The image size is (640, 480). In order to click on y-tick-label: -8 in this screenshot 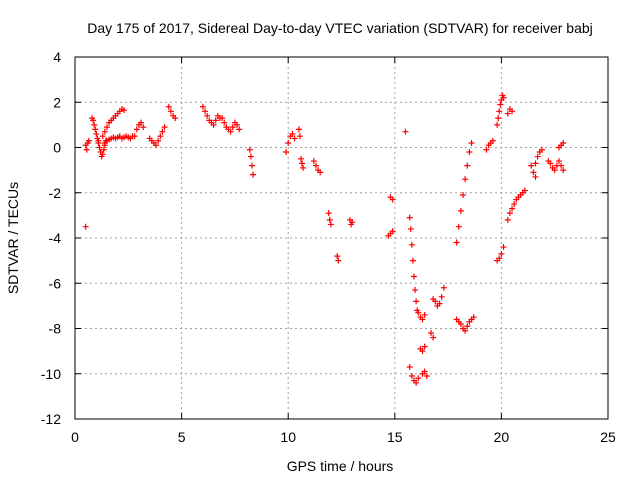, I will do `click(55, 329)`.